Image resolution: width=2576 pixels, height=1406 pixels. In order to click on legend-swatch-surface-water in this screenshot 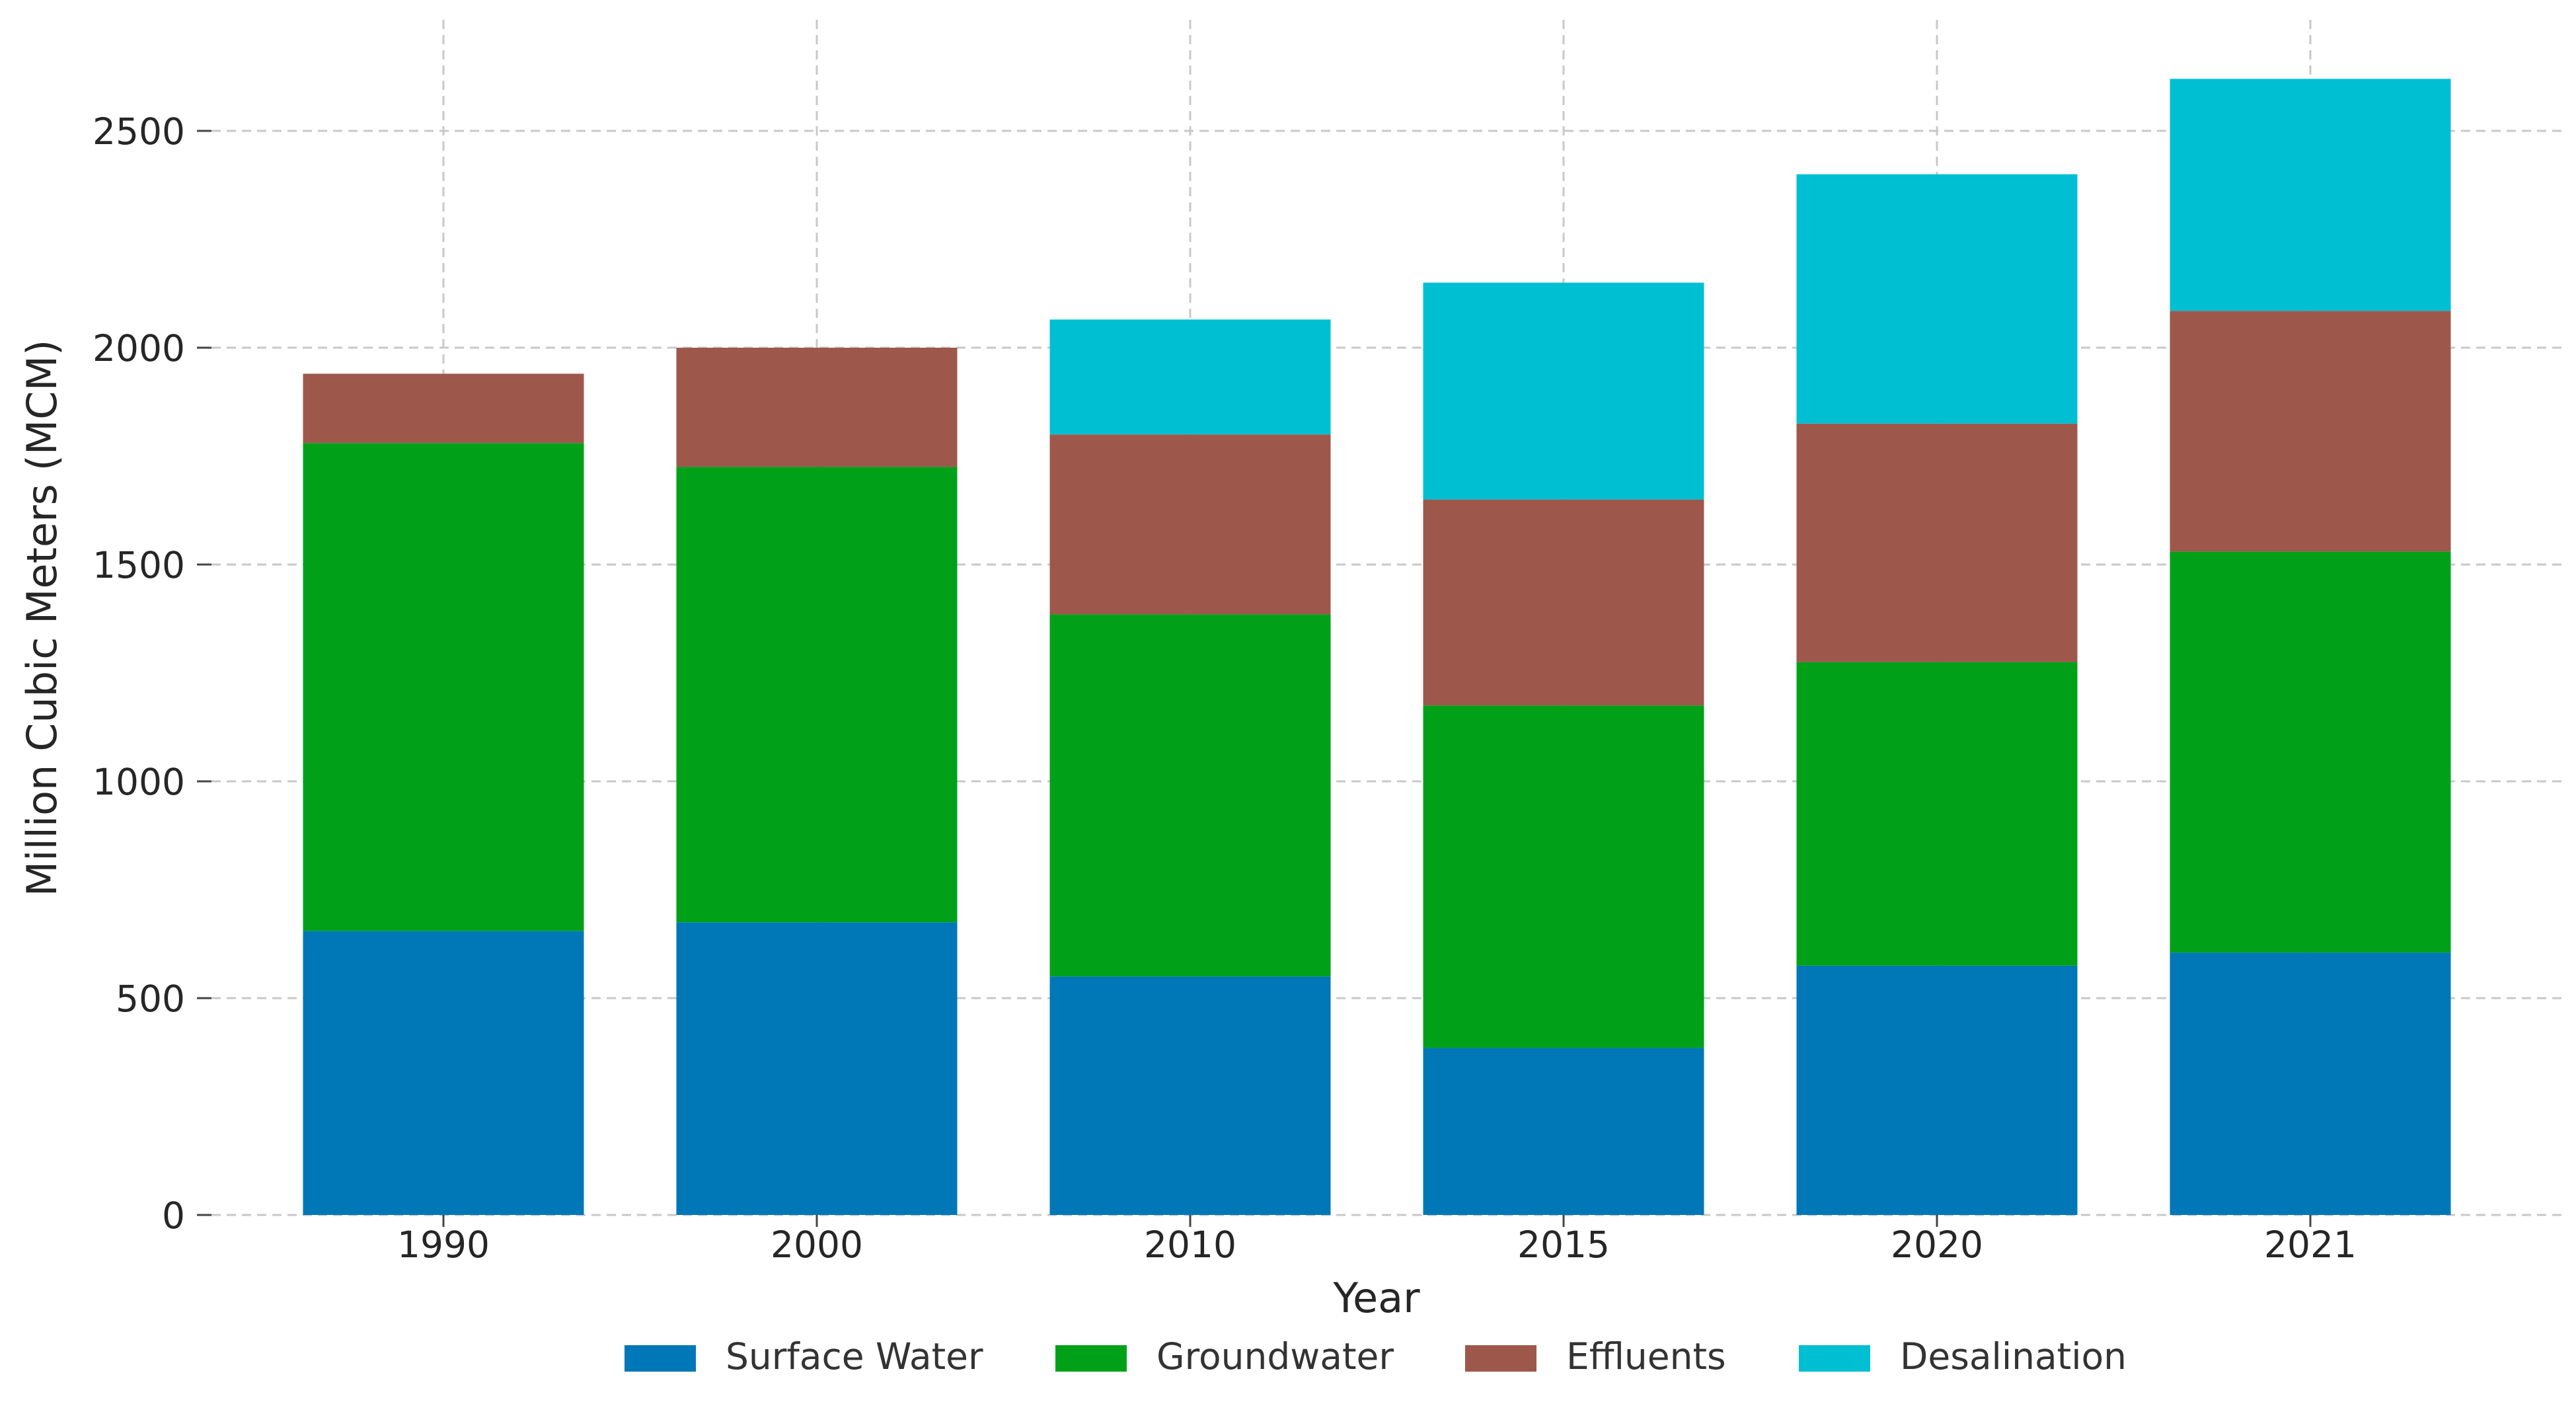, I will do `click(660, 1358)`.